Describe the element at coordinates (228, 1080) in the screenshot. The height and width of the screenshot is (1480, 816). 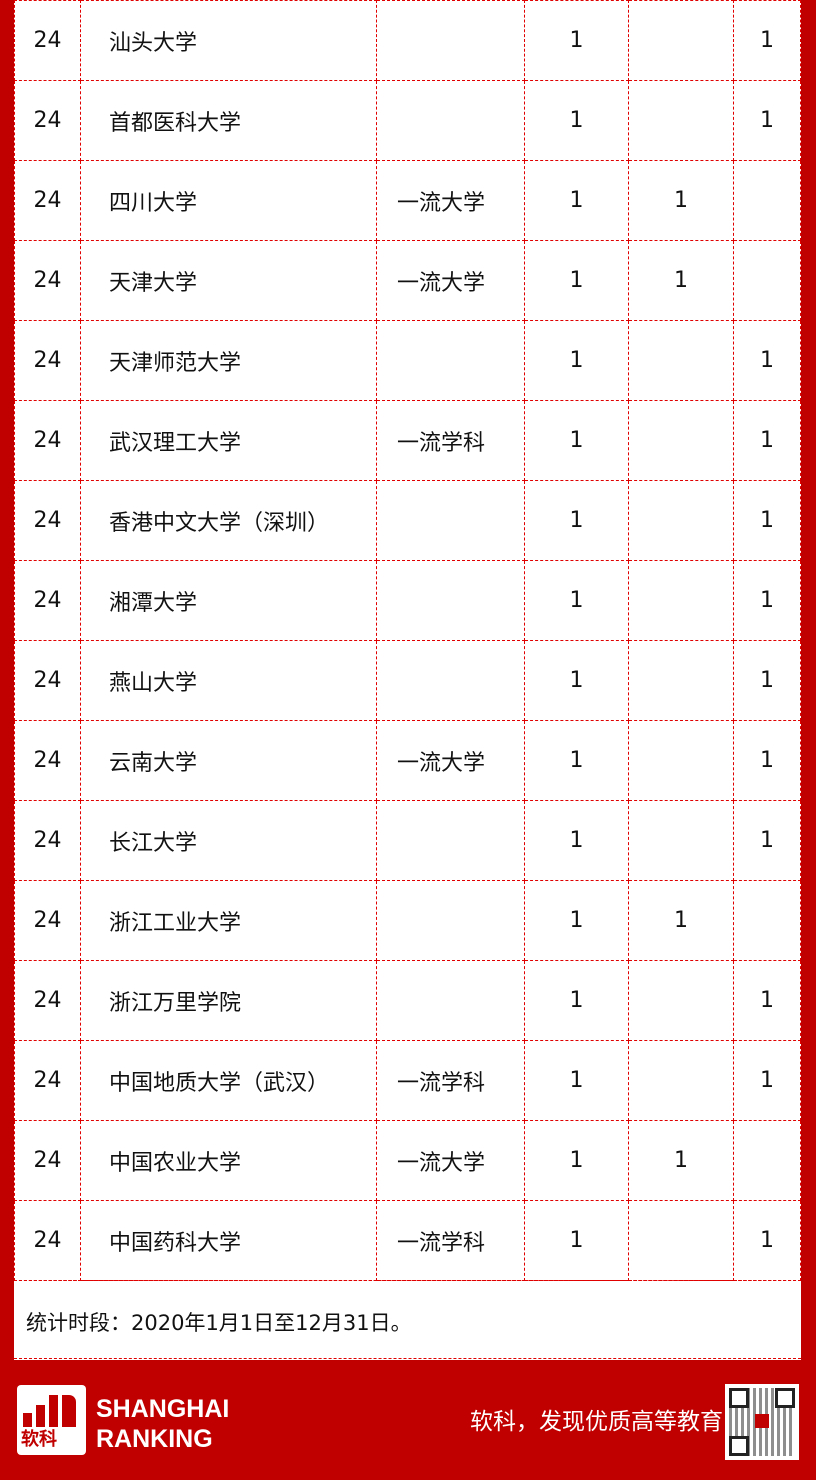
I see `cell-university: 中国地质大学（武汉）` at that location.